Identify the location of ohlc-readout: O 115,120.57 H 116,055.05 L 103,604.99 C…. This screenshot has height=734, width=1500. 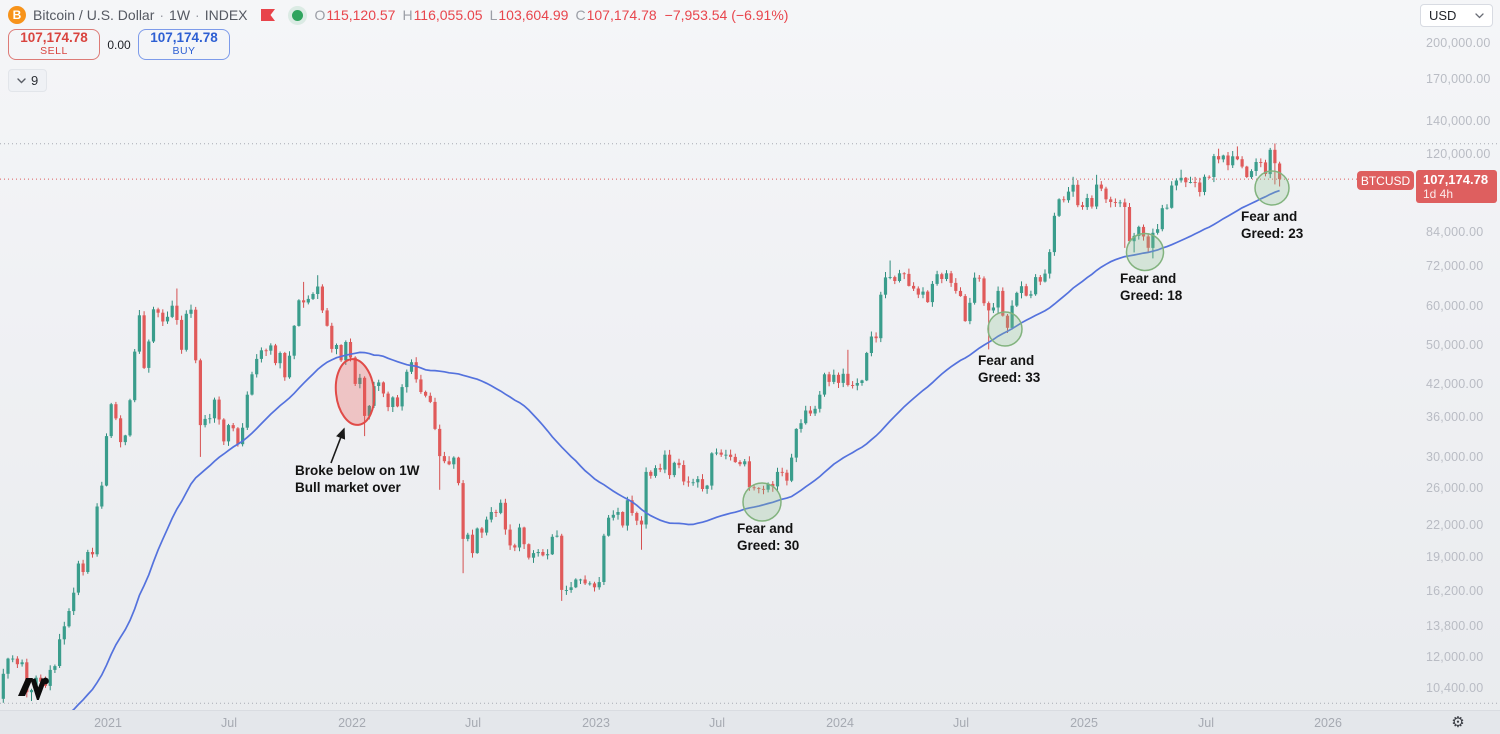
(552, 15).